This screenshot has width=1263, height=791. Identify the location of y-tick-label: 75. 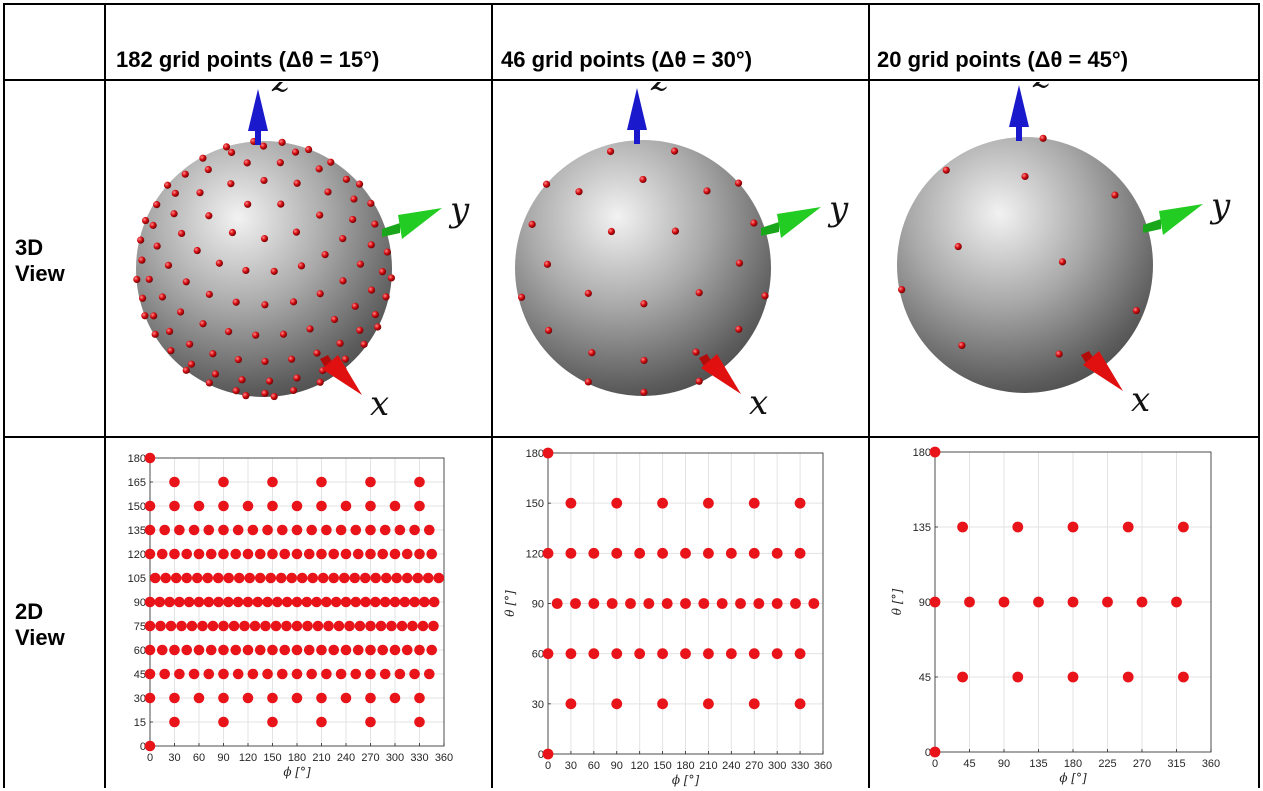
(140, 627).